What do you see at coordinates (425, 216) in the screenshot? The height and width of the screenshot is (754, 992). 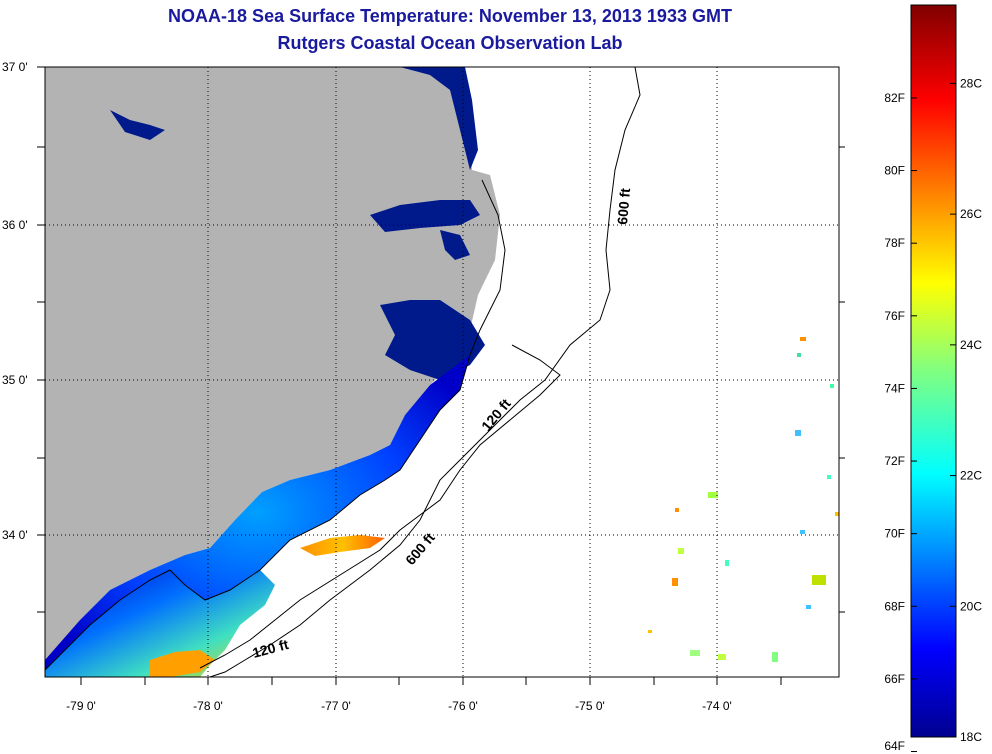 I see `albemarle-sound` at bounding box center [425, 216].